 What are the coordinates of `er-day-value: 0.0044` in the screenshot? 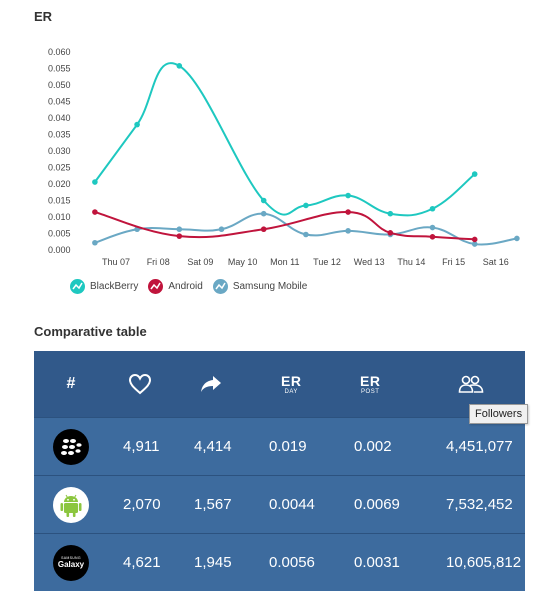 It's located at (292, 504).